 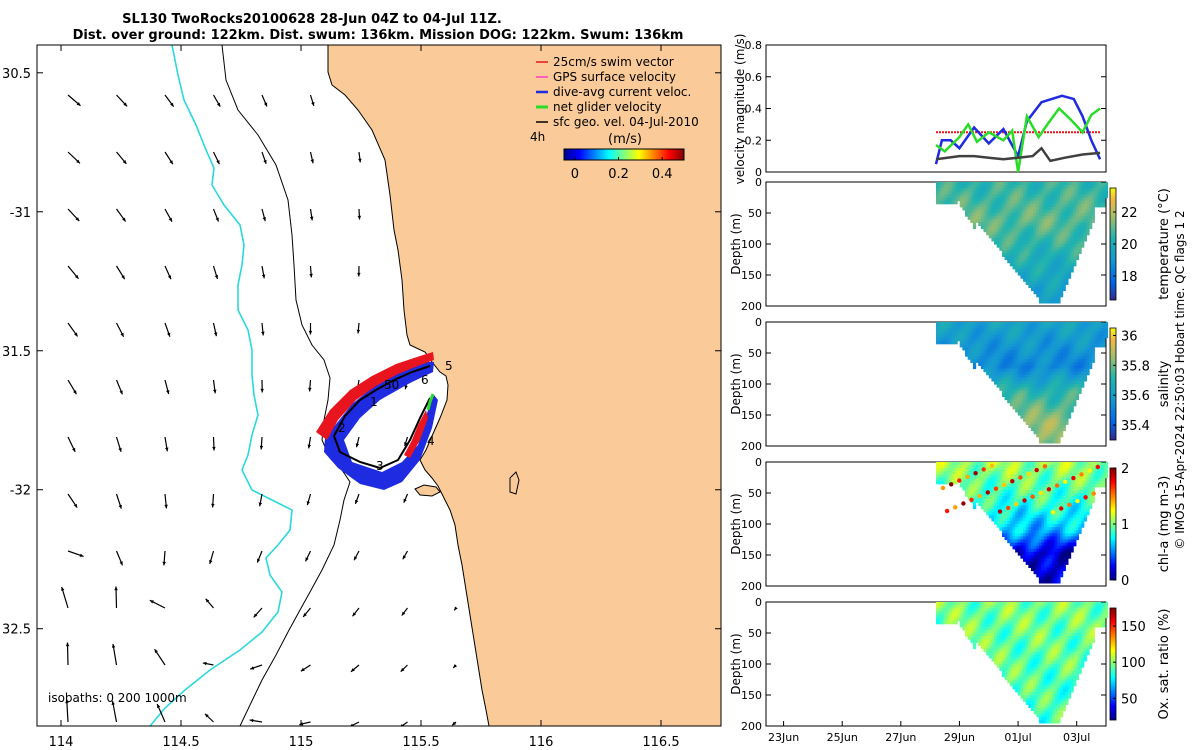 I want to click on velocity-ytick-label: 0.6, so click(x=754, y=77).